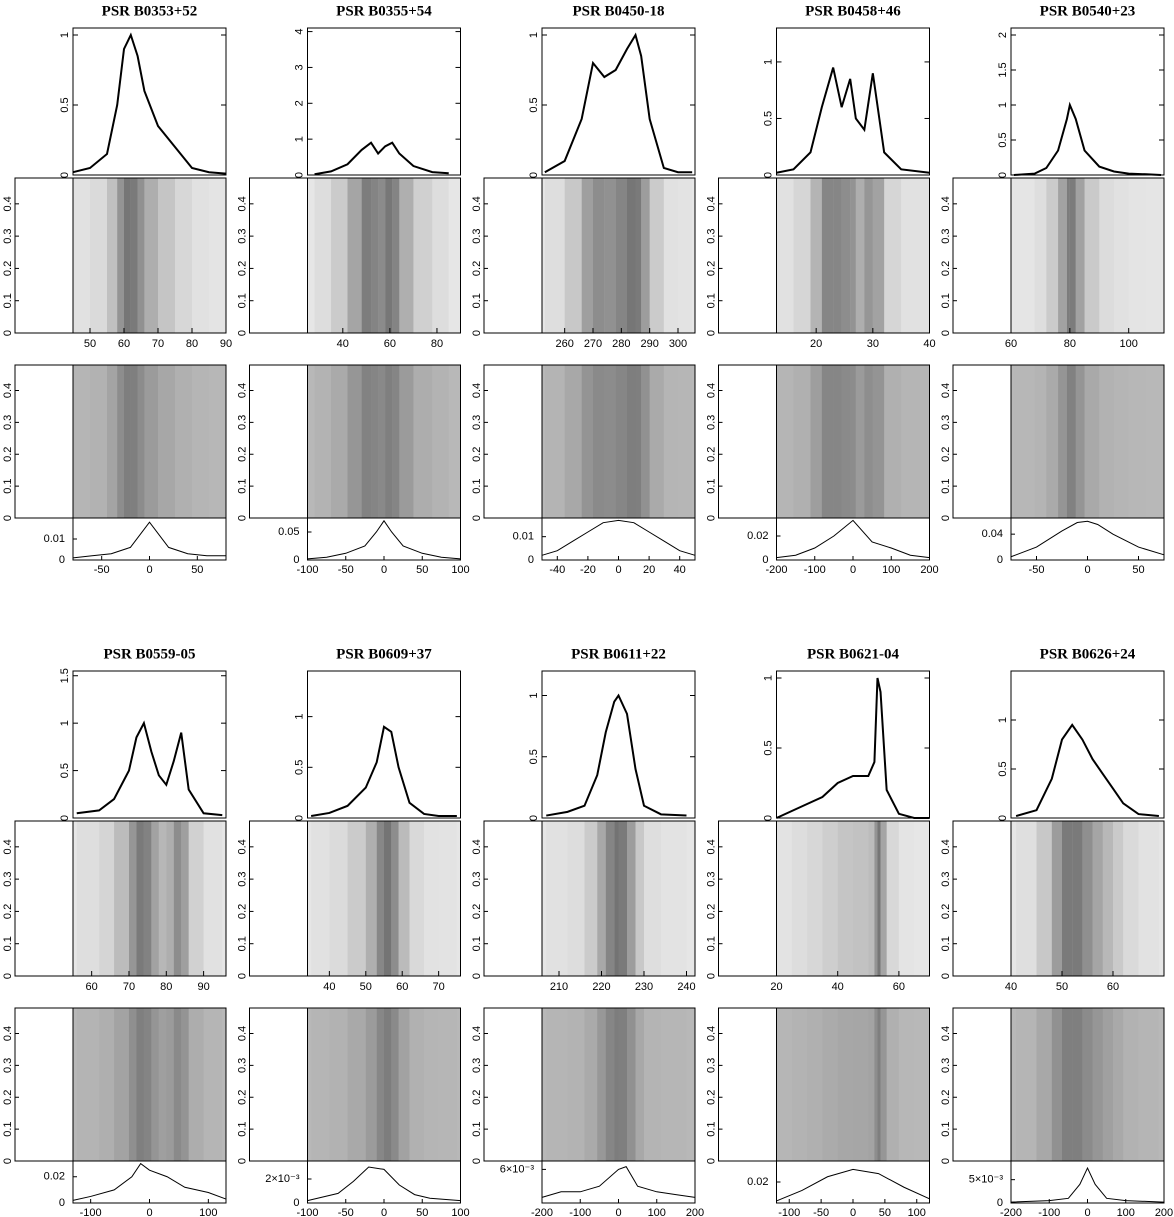  I want to click on panel-title: PSR B0458+46, so click(853, 11).